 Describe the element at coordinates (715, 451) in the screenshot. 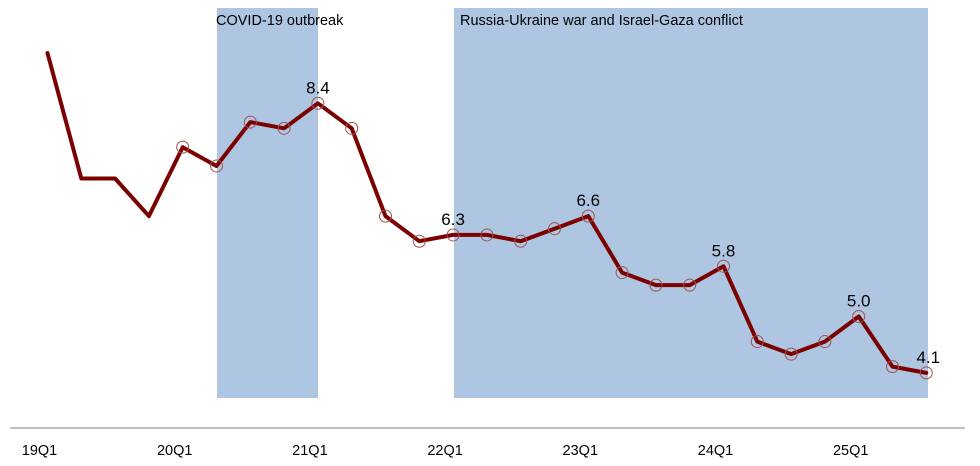

I see `x-tick-label: 24Q1` at that location.